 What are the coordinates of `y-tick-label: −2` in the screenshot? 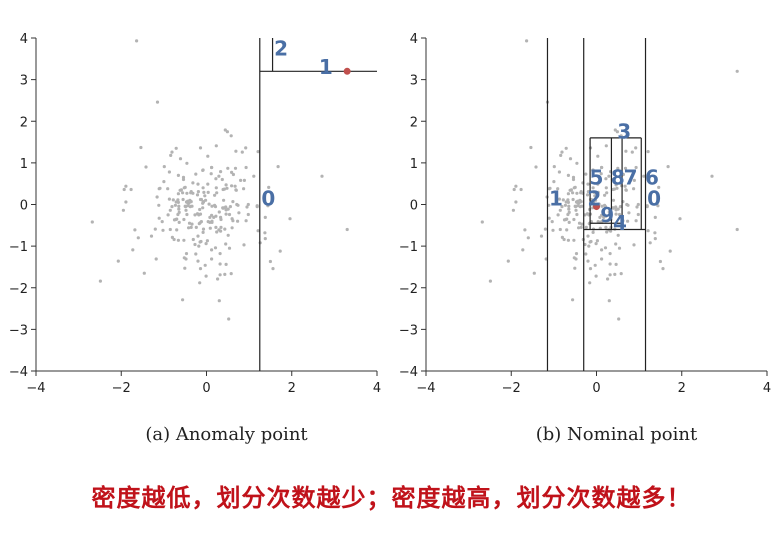 It's located at (408, 289).